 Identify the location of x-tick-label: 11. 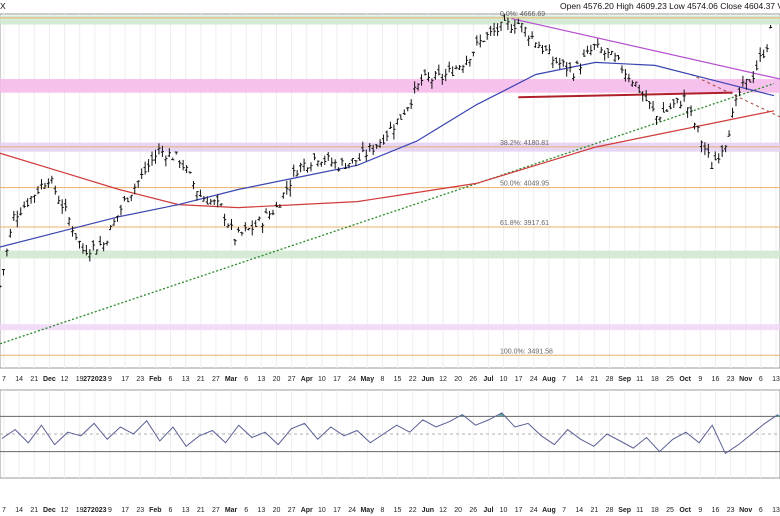
(639, 379).